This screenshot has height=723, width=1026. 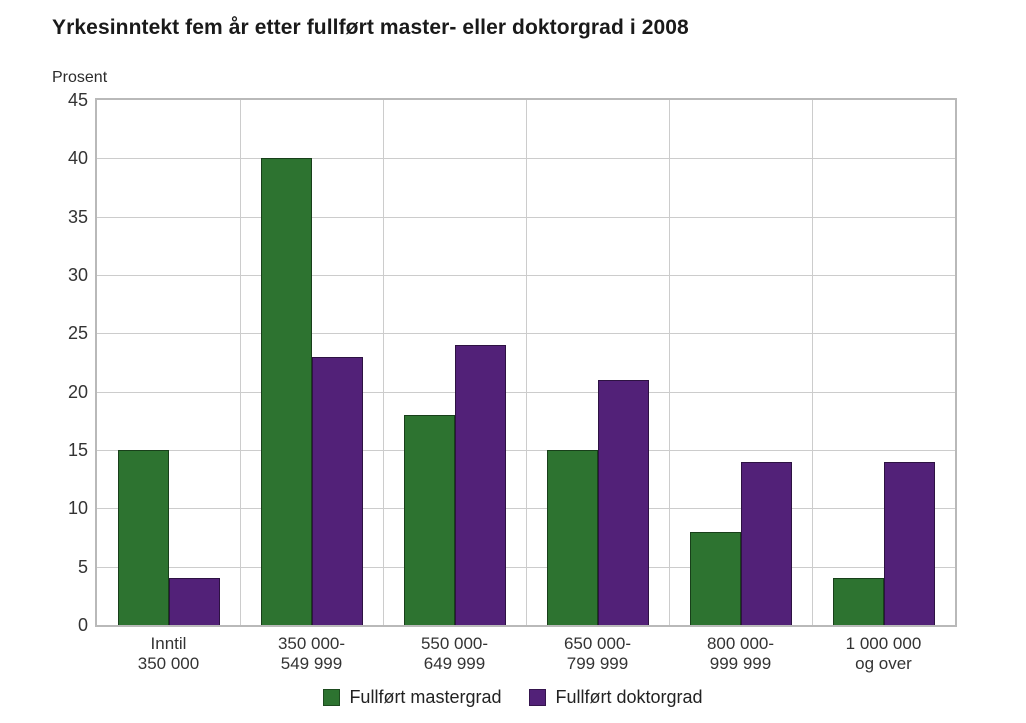 What do you see at coordinates (82, 625) in the screenshot?
I see `y-tick-label: 0` at bounding box center [82, 625].